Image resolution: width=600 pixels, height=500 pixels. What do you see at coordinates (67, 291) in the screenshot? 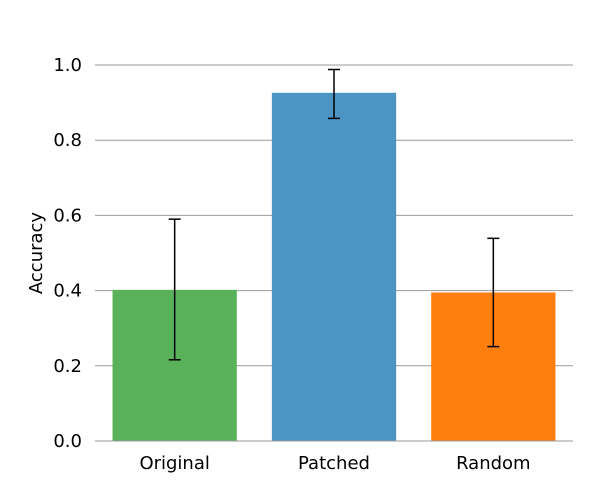
I see `y-tick-label-0.4: 0.4` at bounding box center [67, 291].